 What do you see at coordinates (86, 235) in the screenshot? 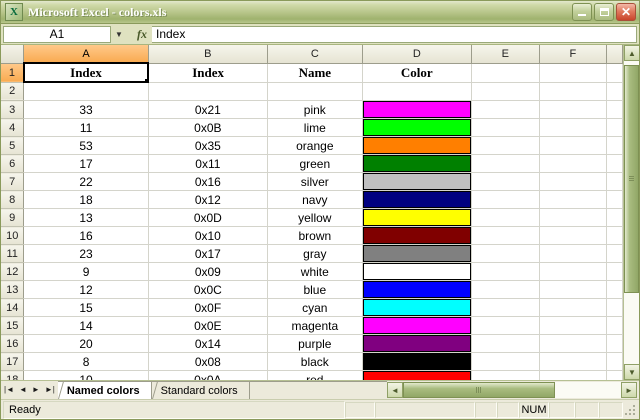
I see `cell-A10: 16` at bounding box center [86, 235].